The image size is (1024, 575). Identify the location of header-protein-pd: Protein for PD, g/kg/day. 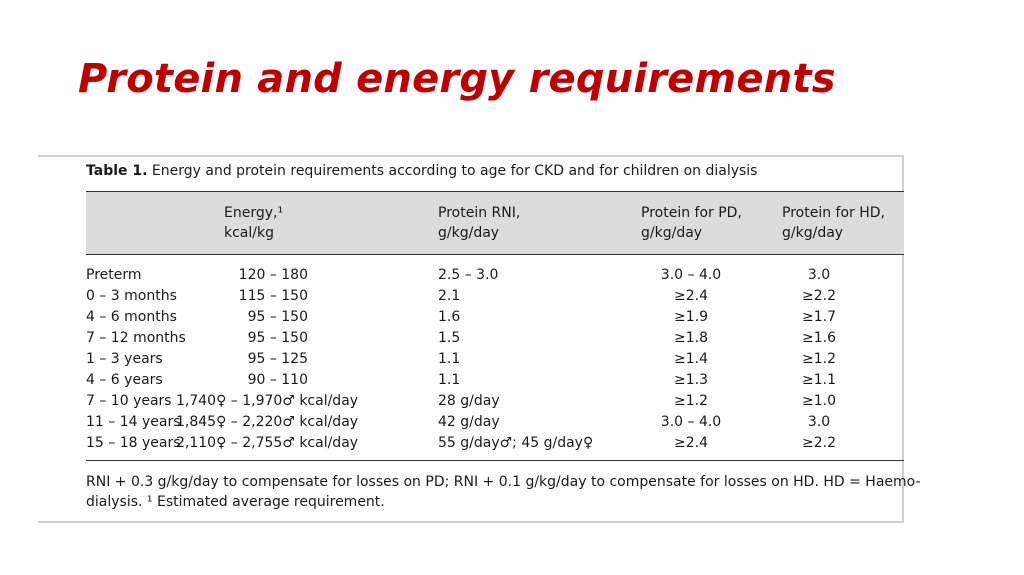
(691, 223).